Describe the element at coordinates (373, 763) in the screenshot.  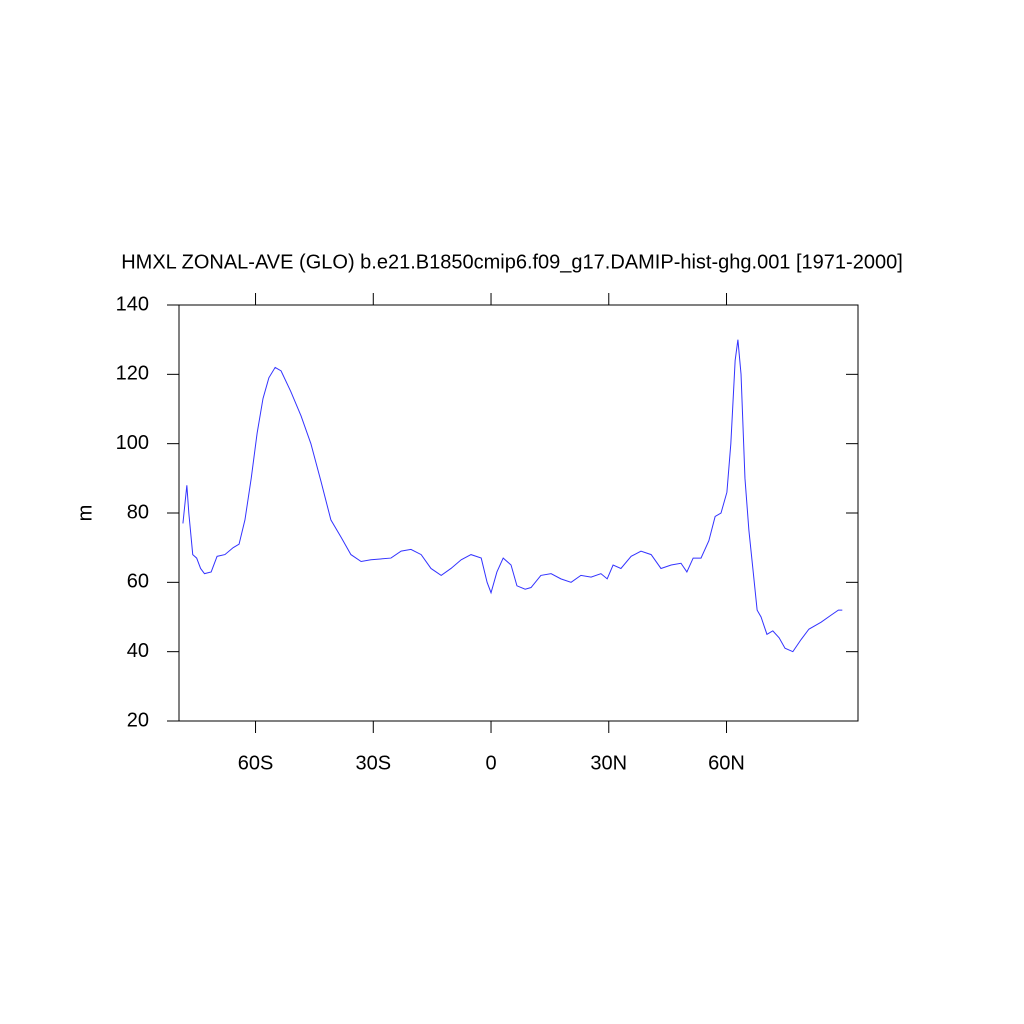
I see `x-tick-label: 30S` at that location.